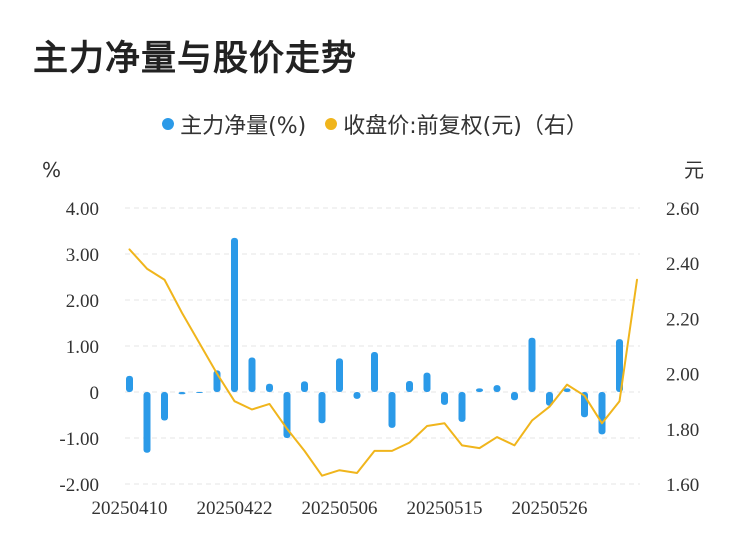 Image resolution: width=750 pixels, height=558 pixels. What do you see at coordinates (694, 170) in the screenshot?
I see `right-axis-unit: 元` at bounding box center [694, 170].